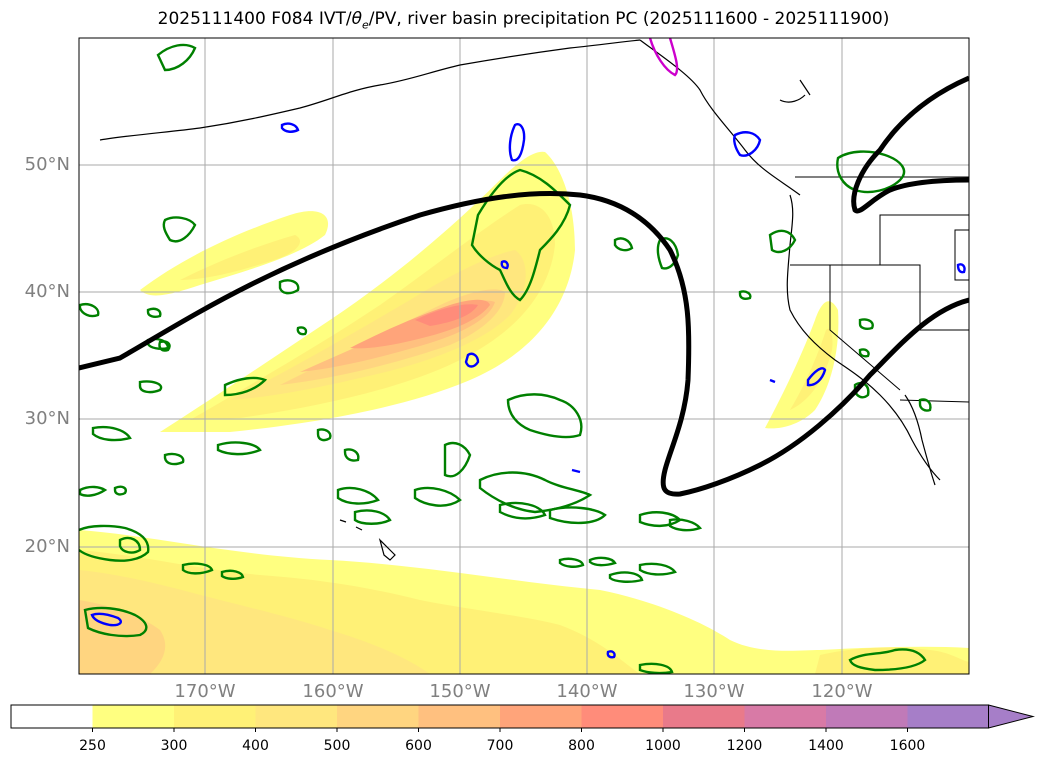 This screenshot has width=1047, height=767. What do you see at coordinates (826, 746) in the screenshot?
I see `colorbar-label: 1400` at bounding box center [826, 746].